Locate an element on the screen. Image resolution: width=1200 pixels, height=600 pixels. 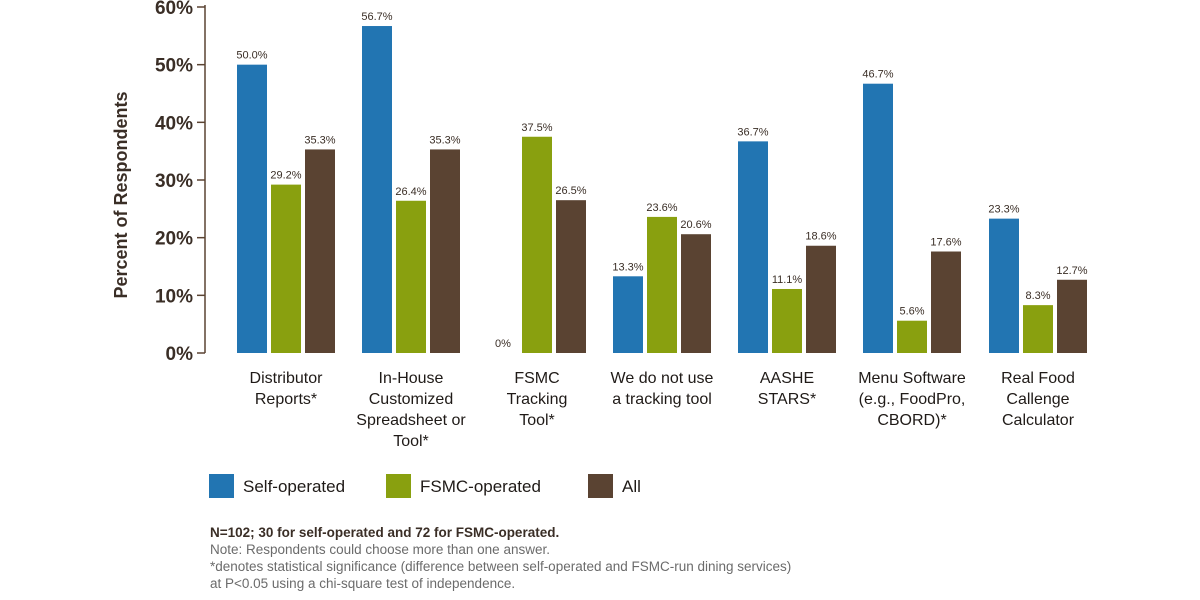
legend: Self-operated FSMC-operated All is located at coordinates (425, 486).